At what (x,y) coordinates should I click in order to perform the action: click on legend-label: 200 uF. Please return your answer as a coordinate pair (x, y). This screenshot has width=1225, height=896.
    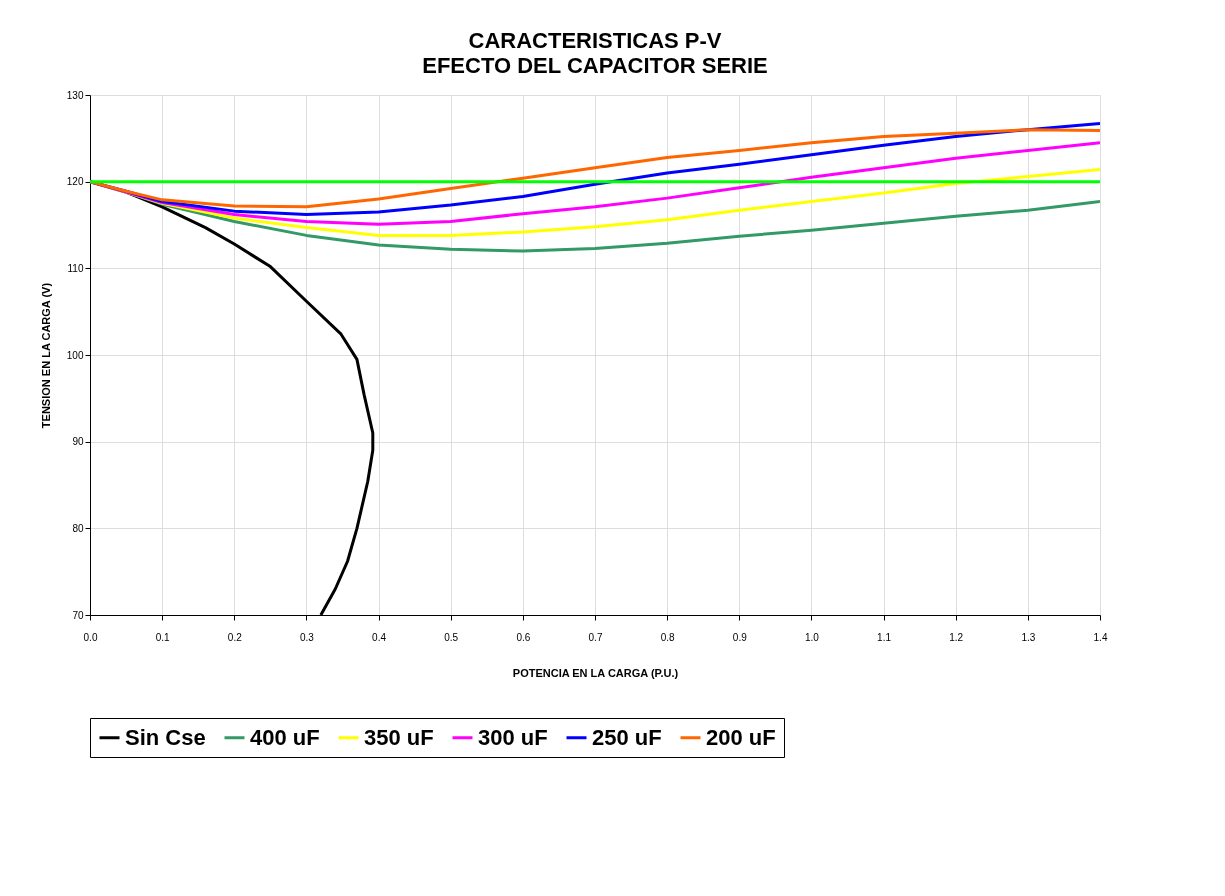
    Looking at the image, I should click on (741, 737).